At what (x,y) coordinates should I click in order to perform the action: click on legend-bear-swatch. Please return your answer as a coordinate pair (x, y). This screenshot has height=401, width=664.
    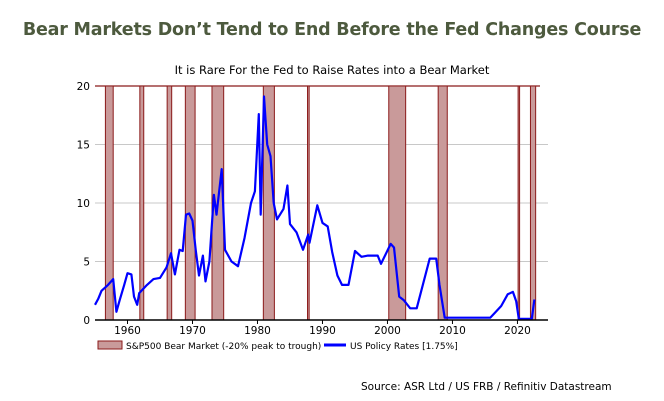
    Looking at the image, I should click on (110, 345).